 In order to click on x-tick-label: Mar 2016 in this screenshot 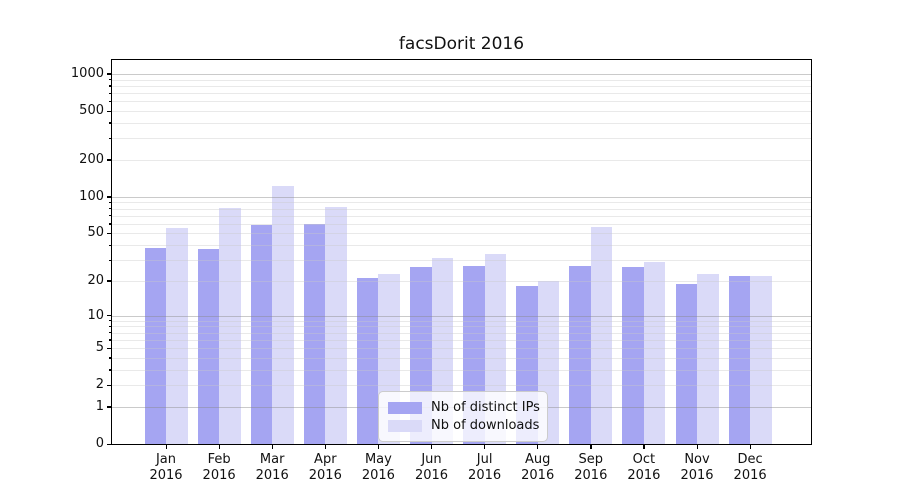, I will do `click(272, 467)`.